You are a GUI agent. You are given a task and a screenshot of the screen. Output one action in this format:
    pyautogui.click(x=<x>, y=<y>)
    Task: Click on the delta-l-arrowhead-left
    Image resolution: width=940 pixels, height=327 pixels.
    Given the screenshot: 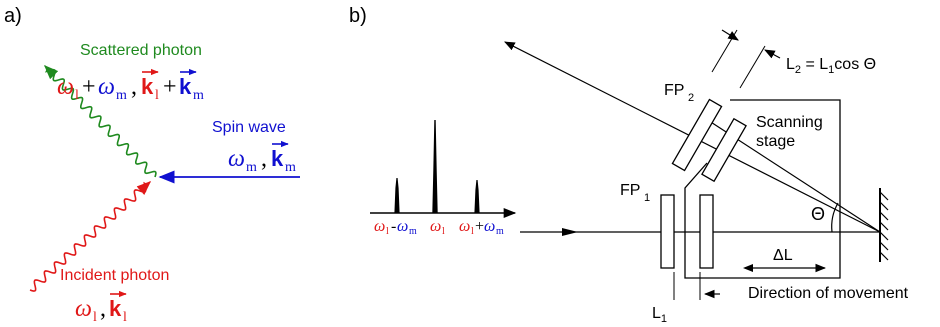 What is the action you would take?
    pyautogui.click(x=748, y=268)
    